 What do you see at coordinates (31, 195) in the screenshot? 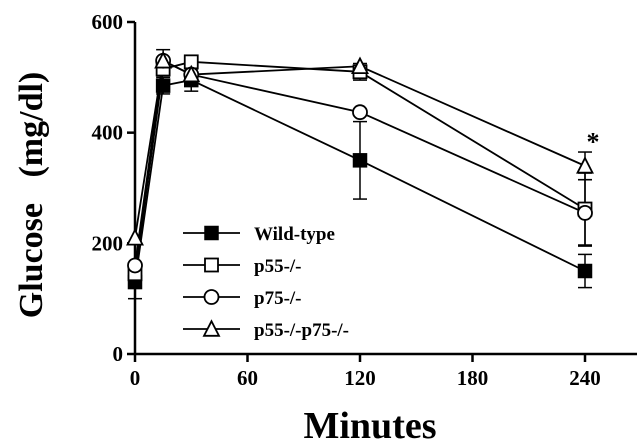
I see `y-axis-title: Glucose (mg/dl)` at bounding box center [31, 195].